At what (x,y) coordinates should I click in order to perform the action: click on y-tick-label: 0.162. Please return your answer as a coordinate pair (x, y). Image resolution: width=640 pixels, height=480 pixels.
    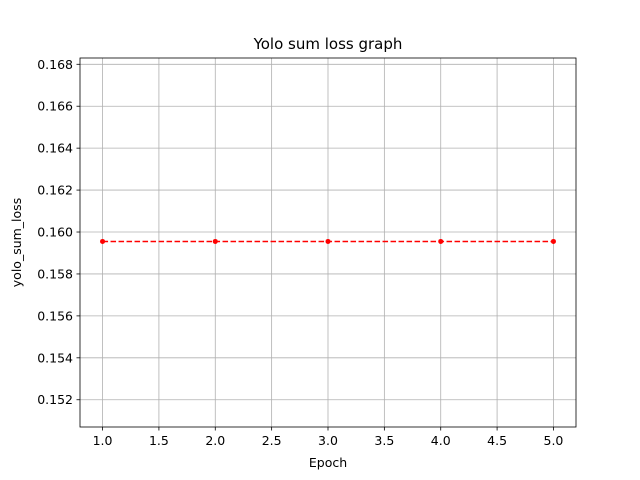
    Looking at the image, I should click on (55, 190).